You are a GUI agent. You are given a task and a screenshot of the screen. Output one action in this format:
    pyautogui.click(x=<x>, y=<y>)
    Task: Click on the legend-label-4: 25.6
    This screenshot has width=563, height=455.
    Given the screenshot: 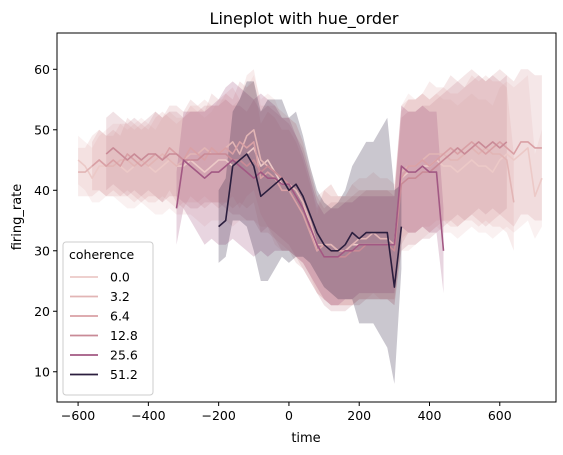 What is the action you would take?
    pyautogui.click(x=124, y=355)
    